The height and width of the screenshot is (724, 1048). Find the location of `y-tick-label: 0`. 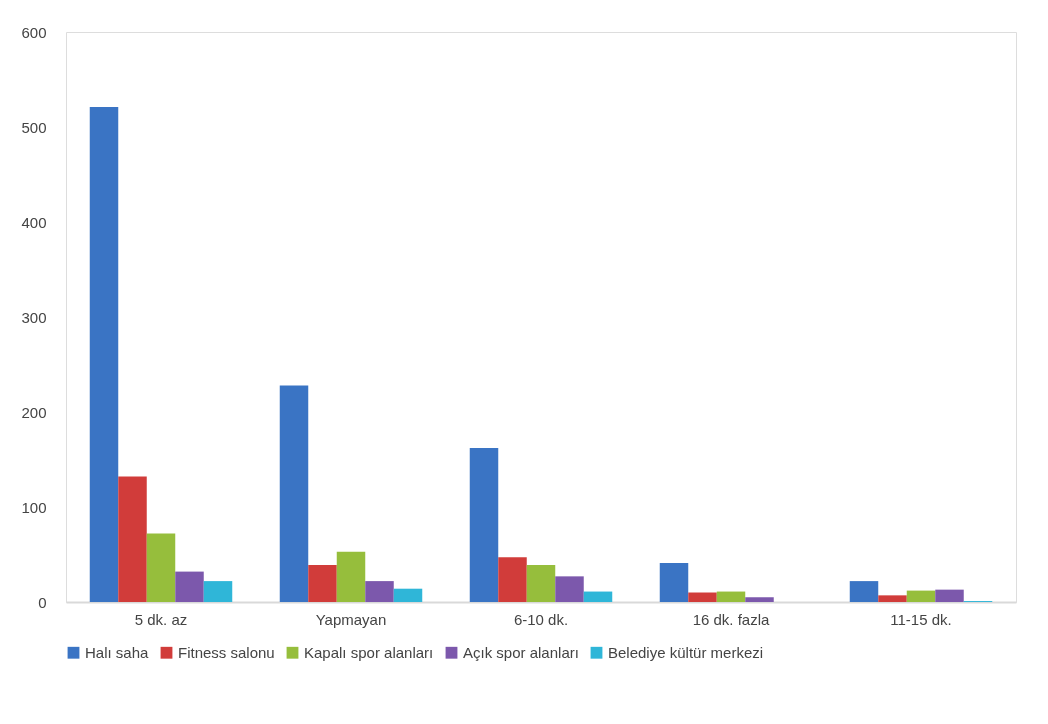

y-tick-label: 0 is located at coordinates (42, 602).